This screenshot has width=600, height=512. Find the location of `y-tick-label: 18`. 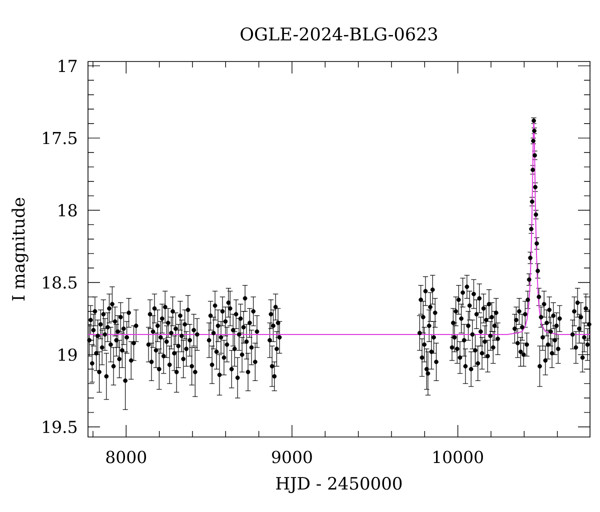

y-tick-label: 18 is located at coordinates (67, 210).